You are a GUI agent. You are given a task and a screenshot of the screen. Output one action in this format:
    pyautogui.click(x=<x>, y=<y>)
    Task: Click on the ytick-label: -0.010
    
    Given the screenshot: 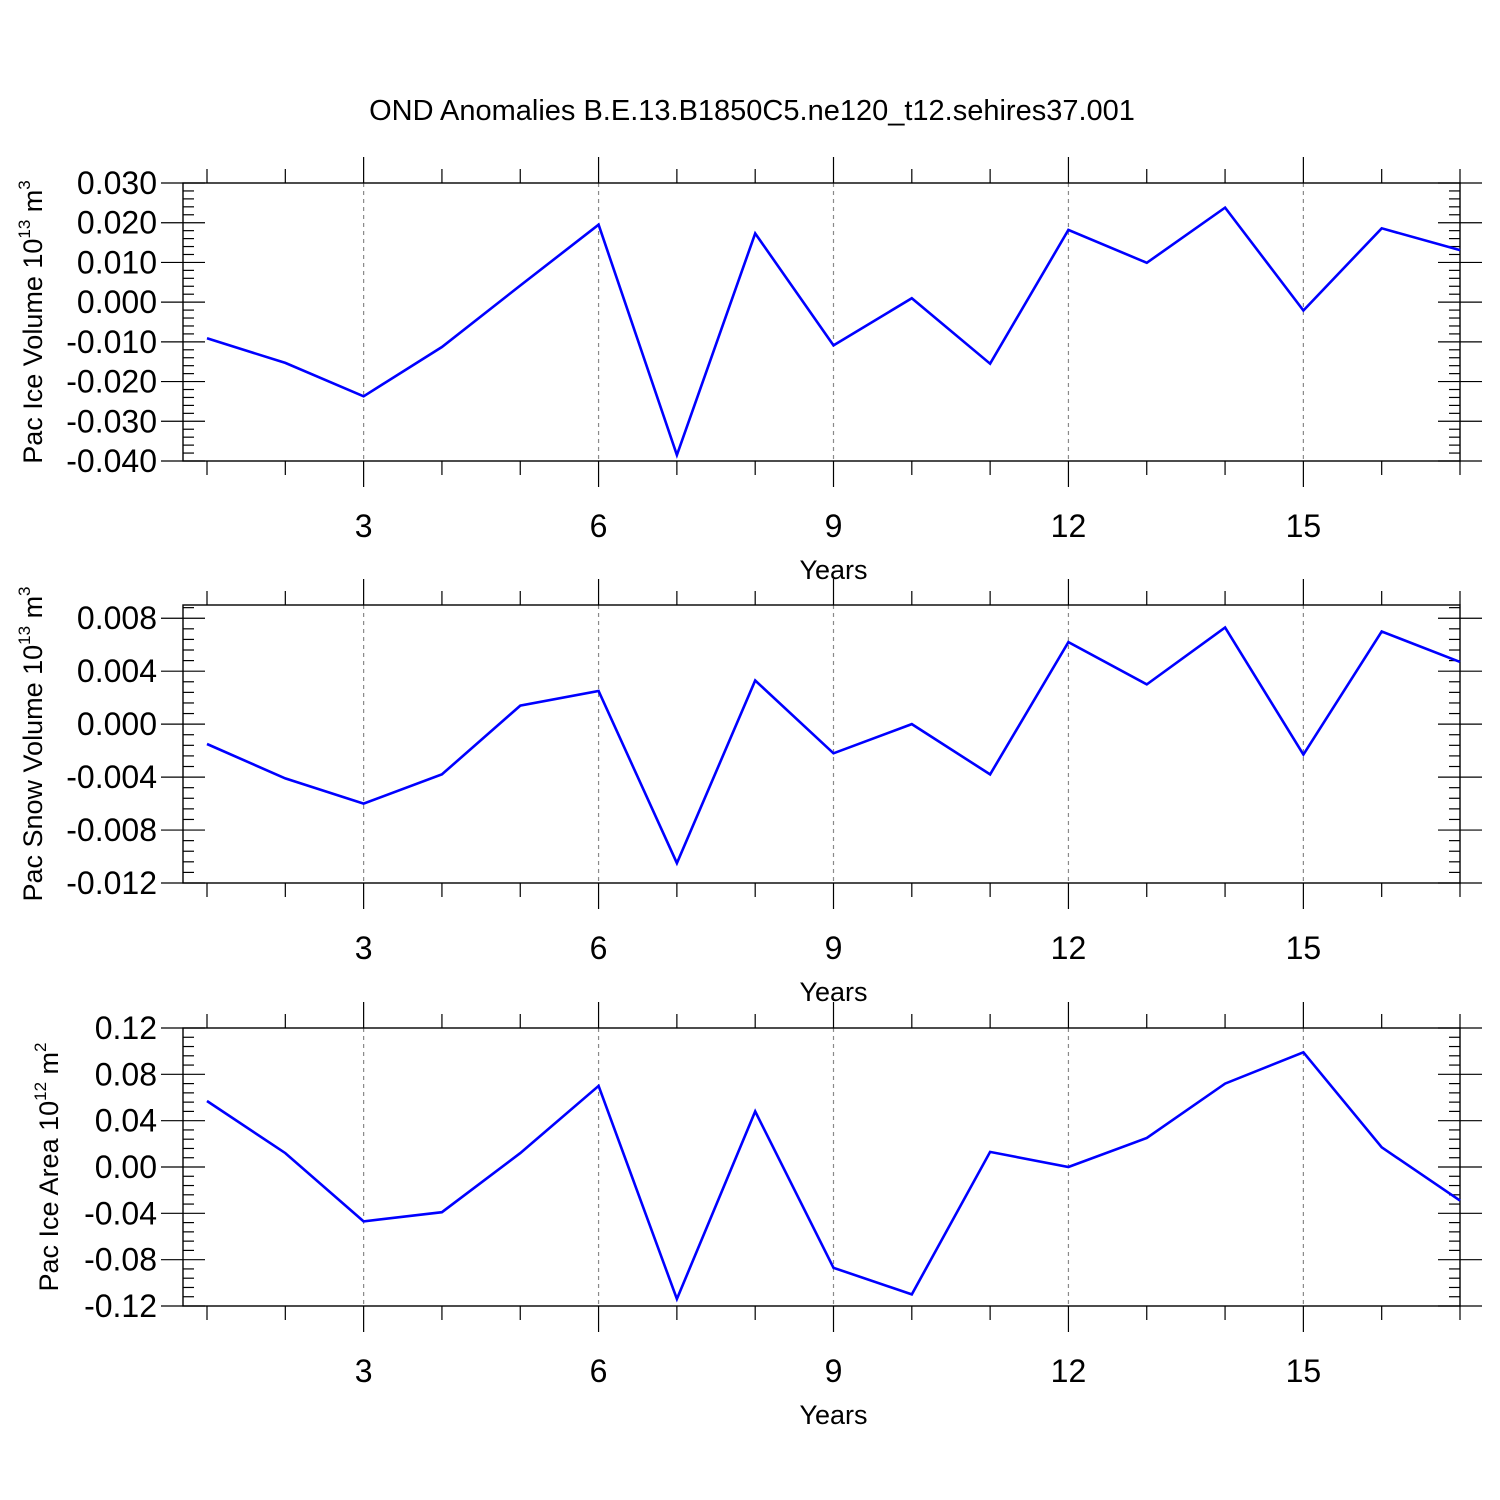 What is the action you would take?
    pyautogui.click(x=111, y=342)
    